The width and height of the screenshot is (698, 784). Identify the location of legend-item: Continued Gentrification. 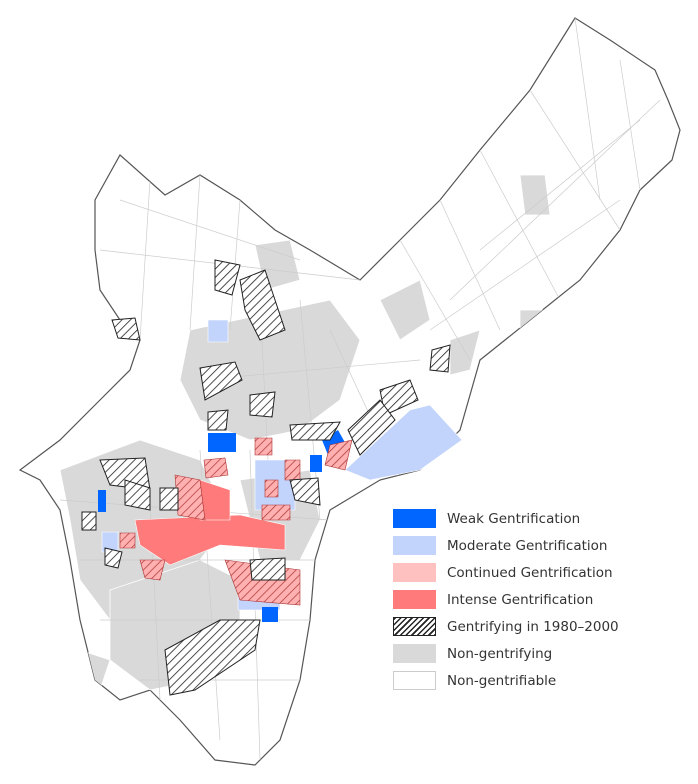
(506, 572).